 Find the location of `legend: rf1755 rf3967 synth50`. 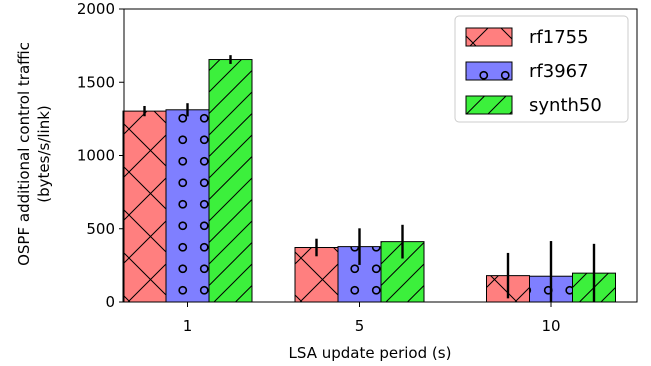

legend: rf1755 rf3967 synth50 is located at coordinates (541, 69).